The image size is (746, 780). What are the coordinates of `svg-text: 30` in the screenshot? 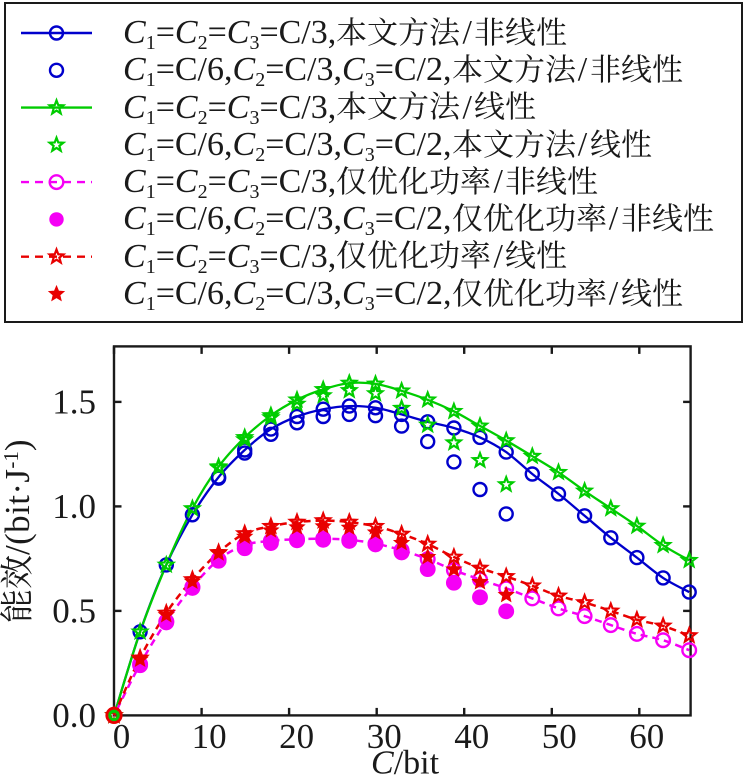 It's located at (384, 736).